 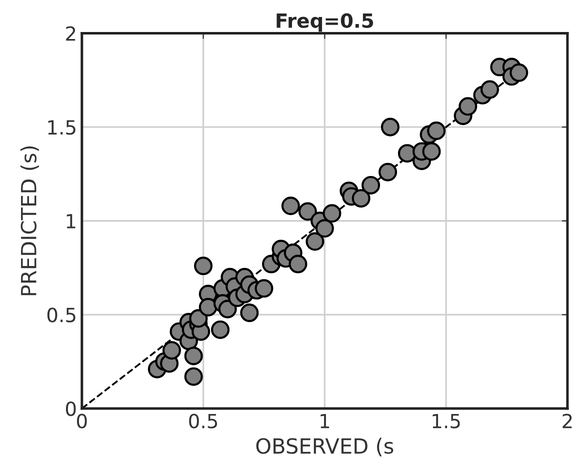 What do you see at coordinates (71, 221) in the screenshot?
I see `y-tick-label: 1` at bounding box center [71, 221].